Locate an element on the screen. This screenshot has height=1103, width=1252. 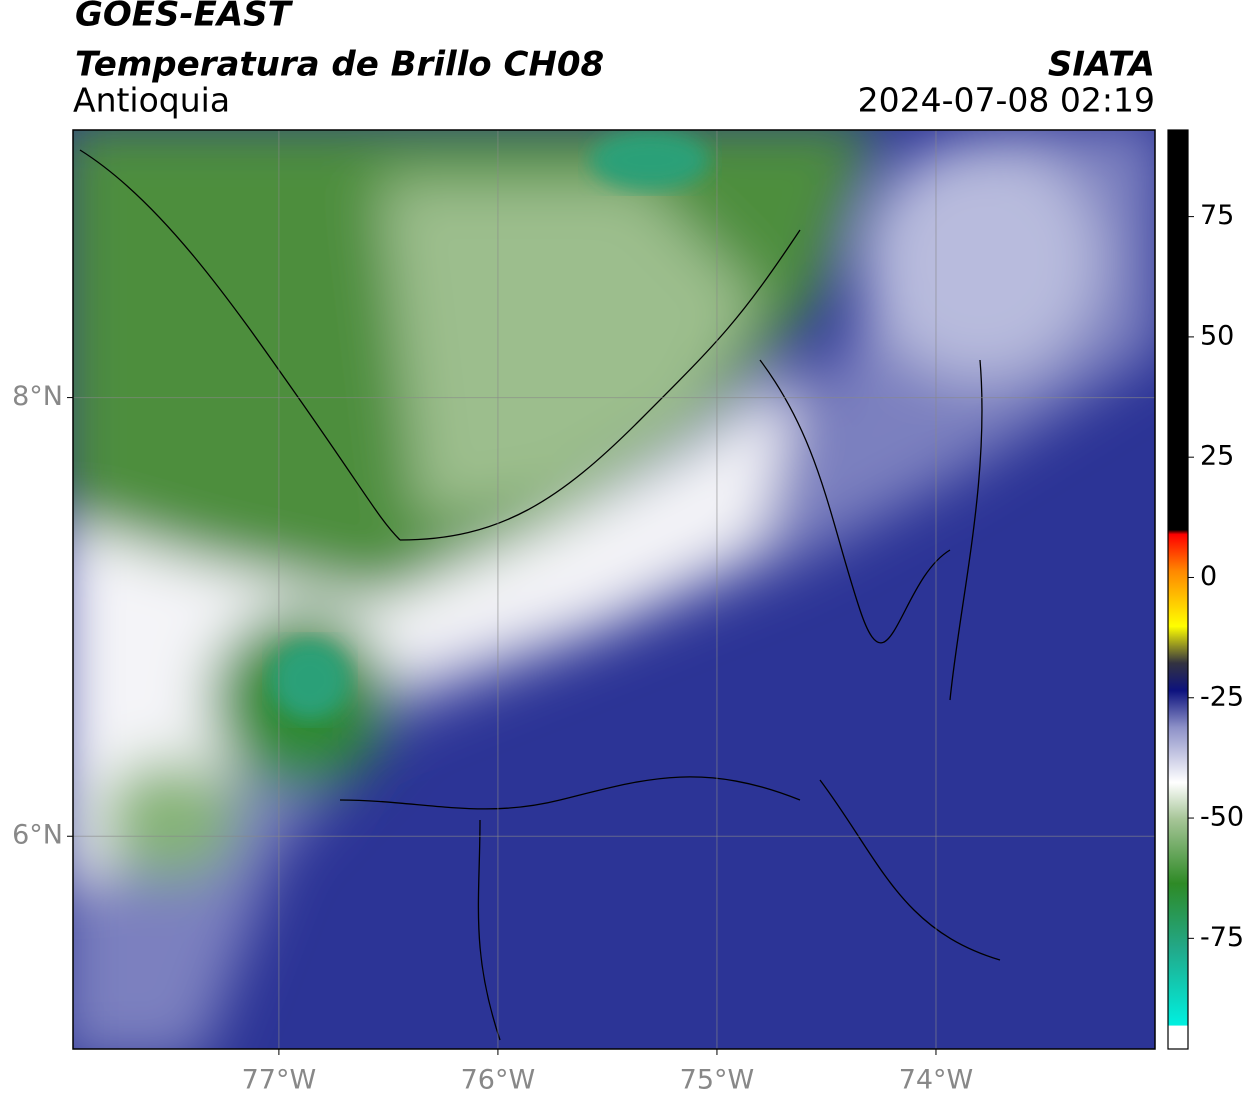
lon-tick-label: 77°W is located at coordinates (279, 1080).